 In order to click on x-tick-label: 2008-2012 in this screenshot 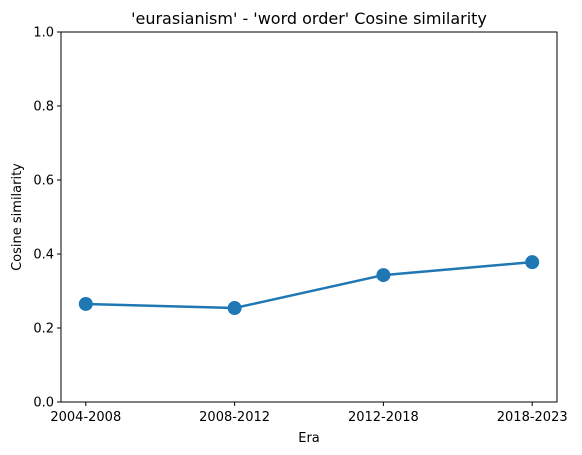, I will do `click(234, 417)`.